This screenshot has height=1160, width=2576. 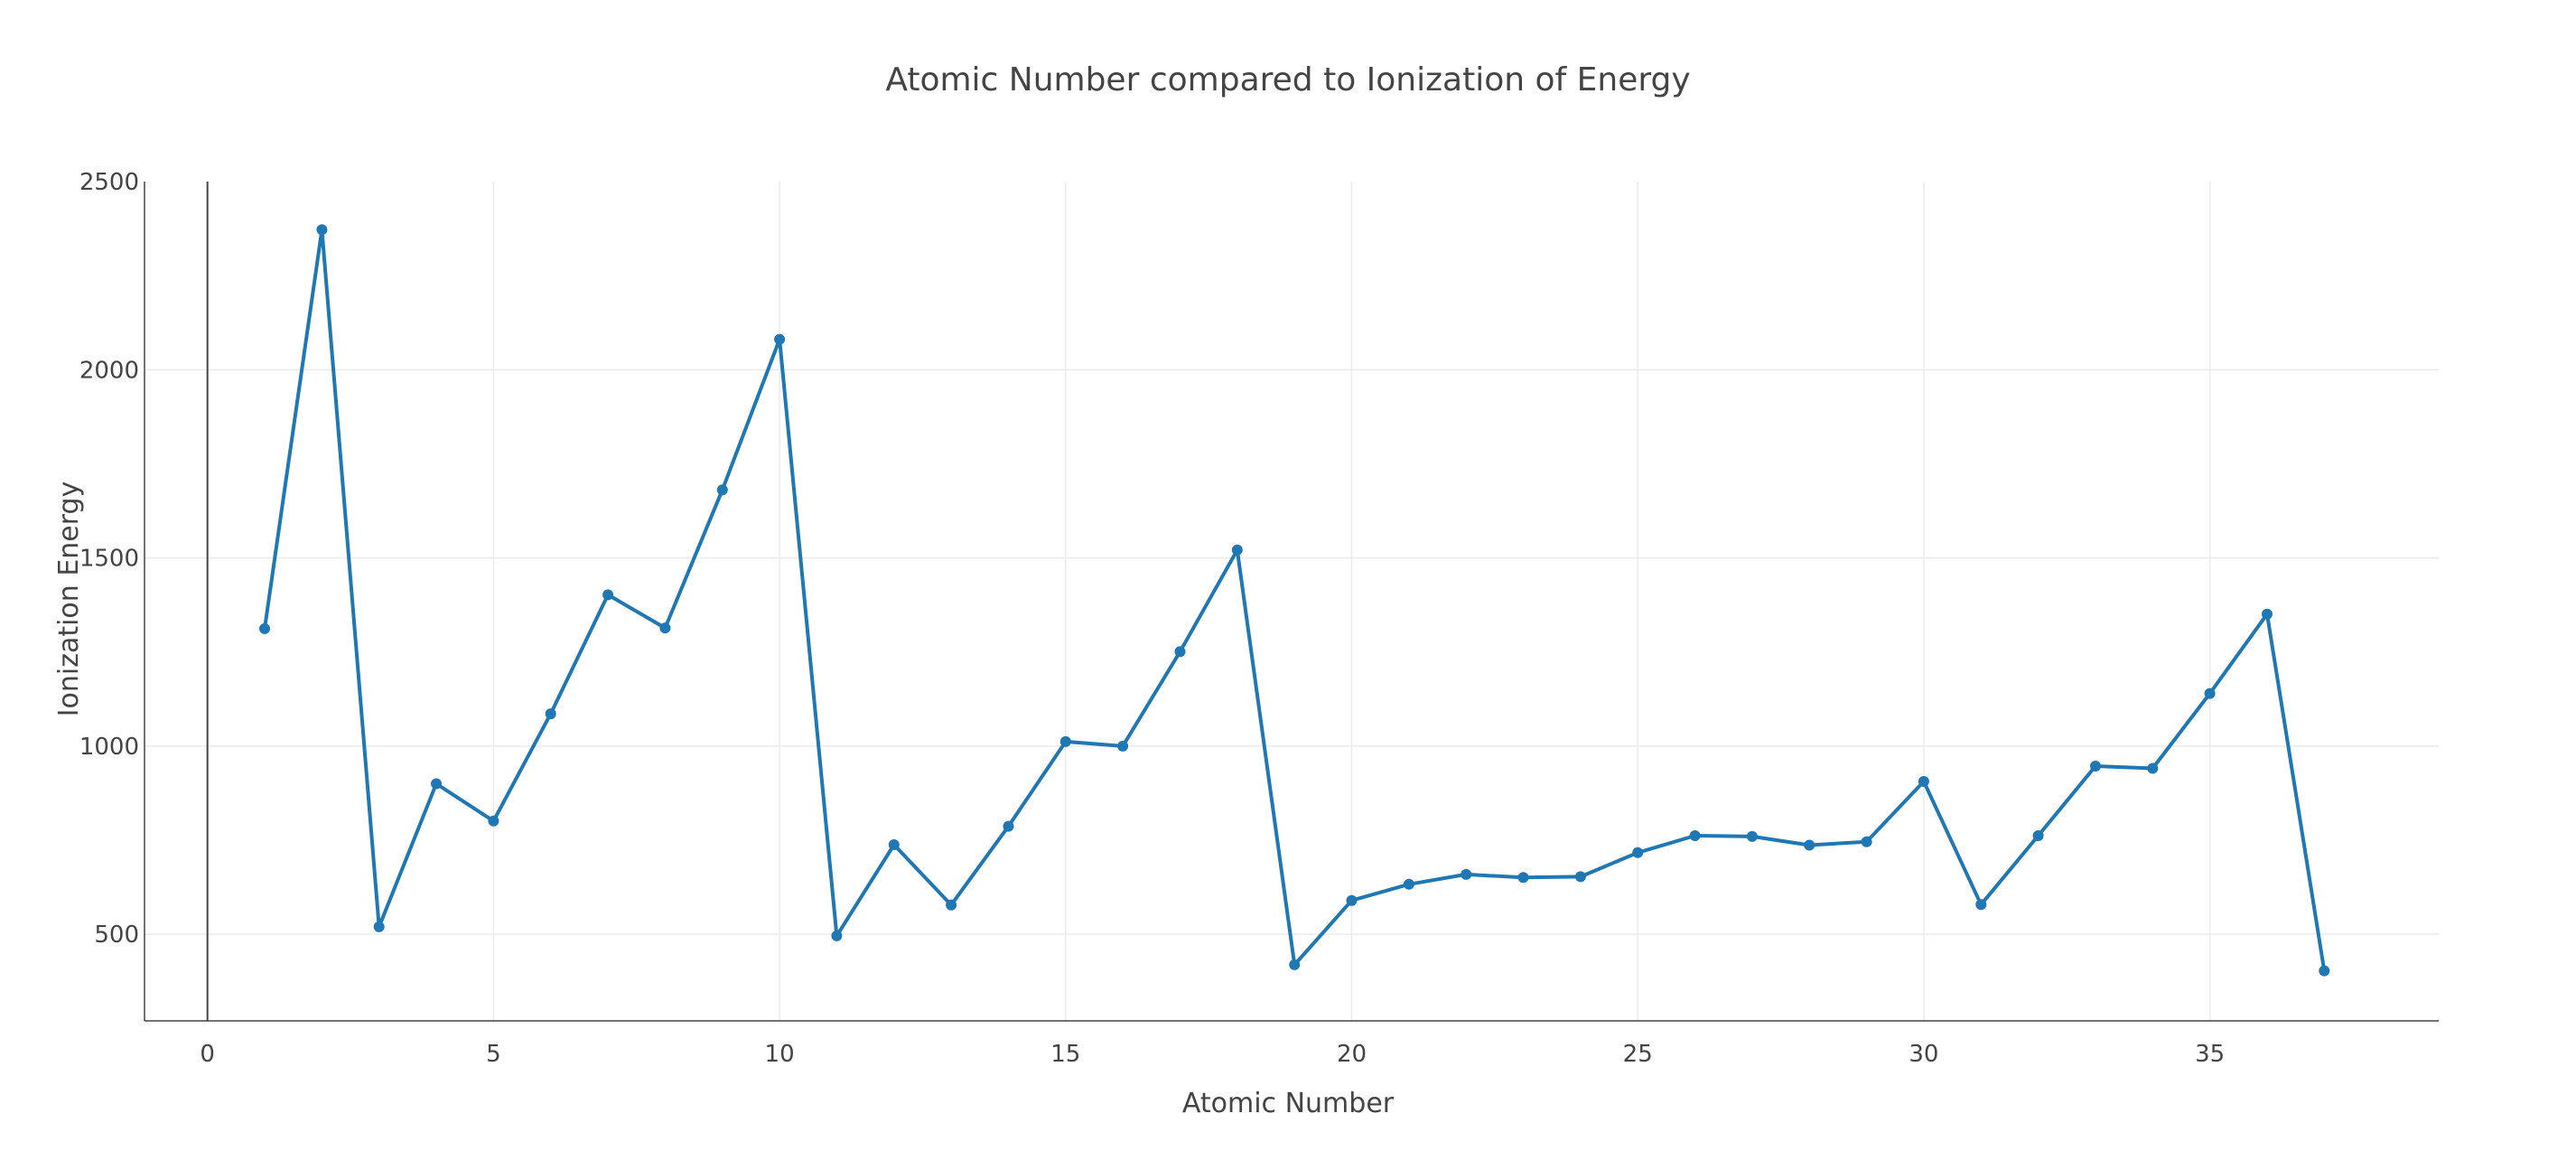 What do you see at coordinates (1065, 1055) in the screenshot?
I see `x-tick-label: 15` at bounding box center [1065, 1055].